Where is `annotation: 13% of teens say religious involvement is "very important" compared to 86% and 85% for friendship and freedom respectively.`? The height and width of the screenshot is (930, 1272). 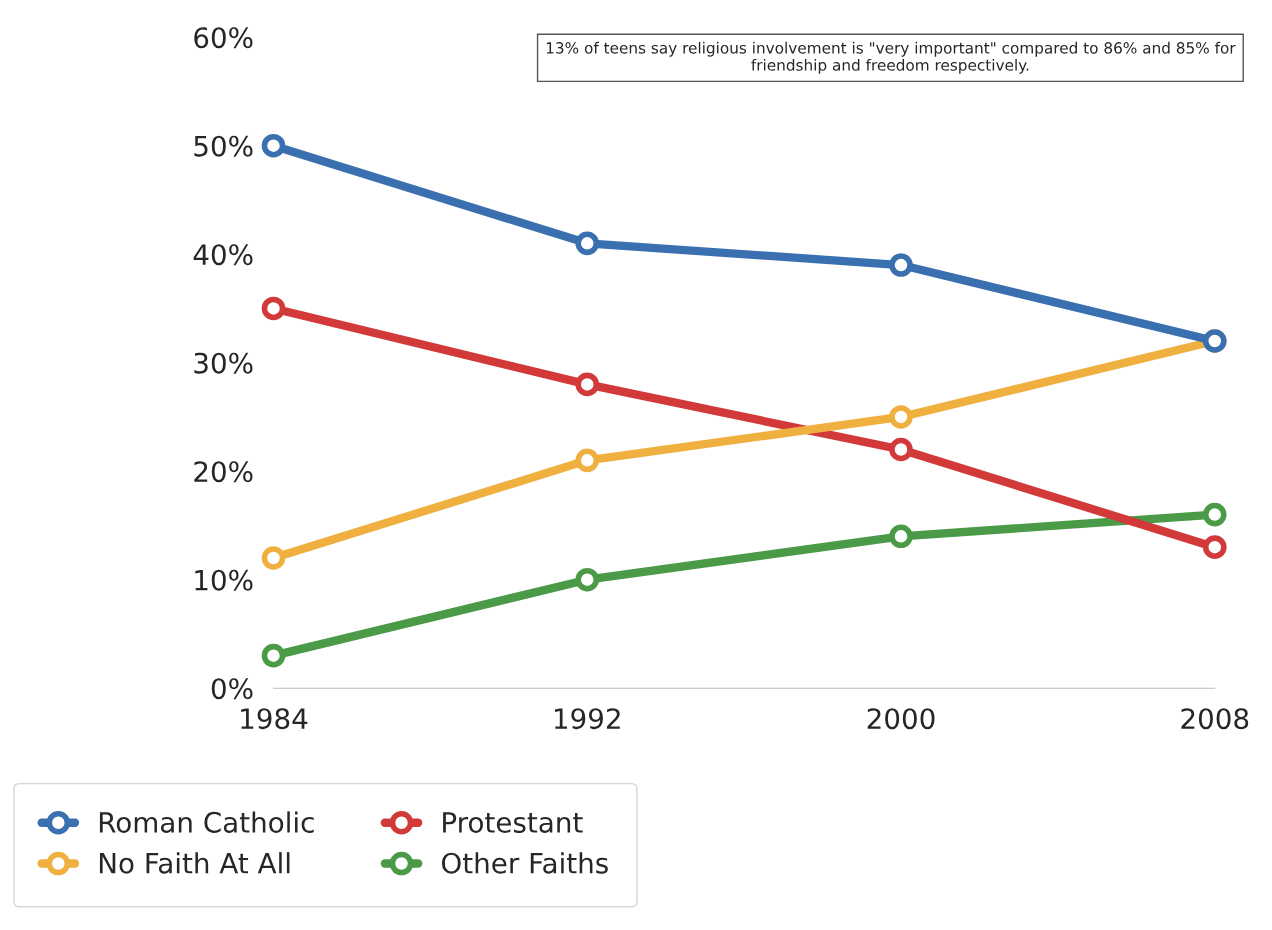 annotation: 13% of teens say religious involvement is "very important" compared to 86% and 85% for friendship and freedom respectively. is located at coordinates (891, 57).